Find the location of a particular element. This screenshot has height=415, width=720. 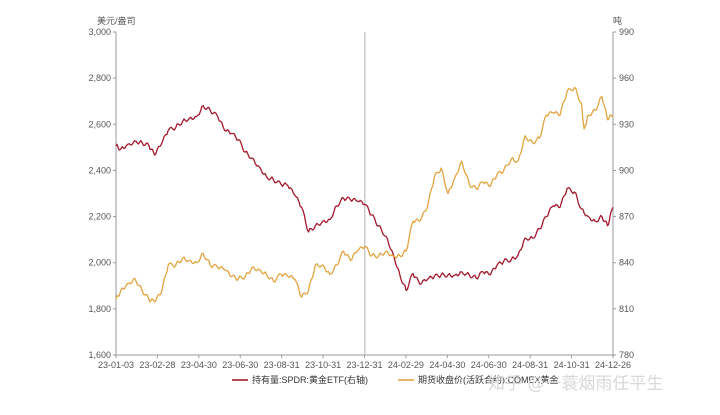

x-tick-label: 23-01-03 is located at coordinates (116, 365).